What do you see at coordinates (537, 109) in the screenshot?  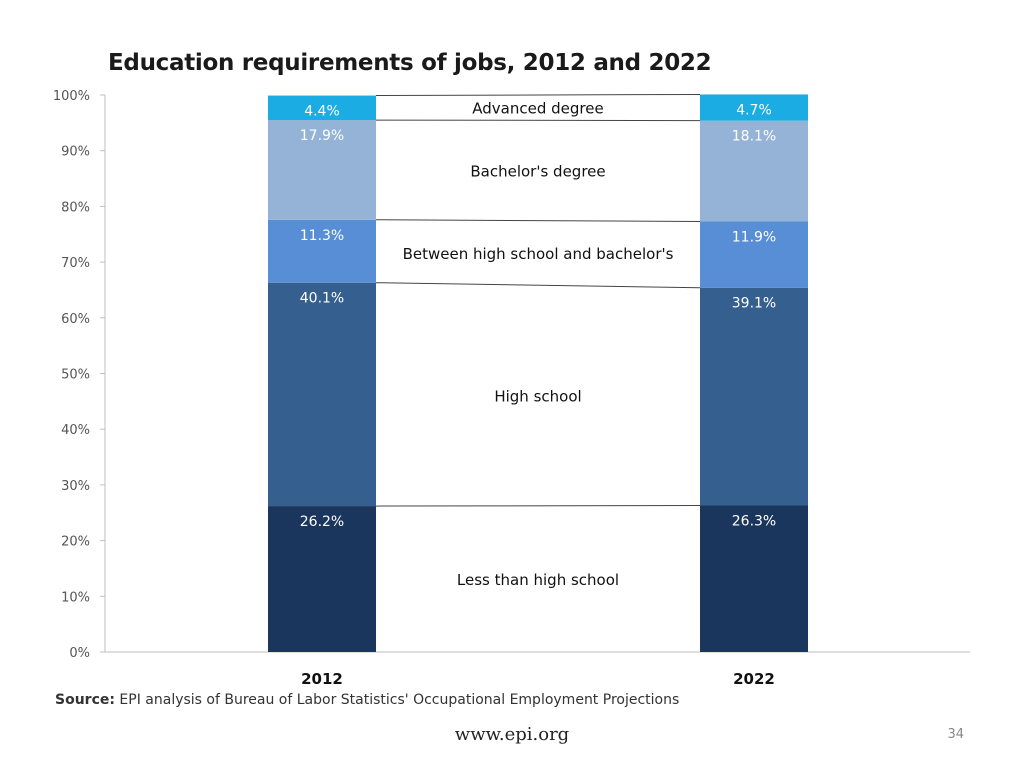 I see `legend-label-advanced-degree: Advanced degree` at bounding box center [537, 109].